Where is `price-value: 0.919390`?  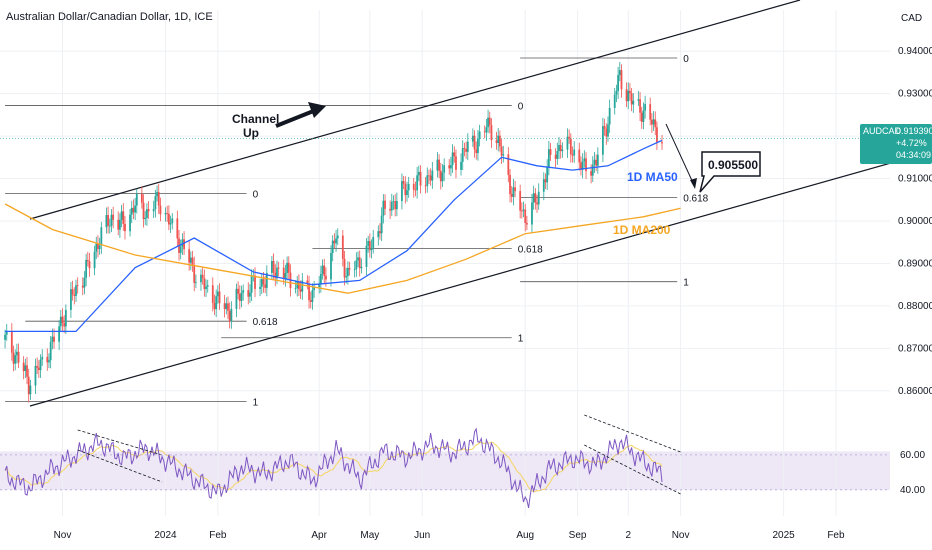
price-value: 0.919390 is located at coordinates (914, 131).